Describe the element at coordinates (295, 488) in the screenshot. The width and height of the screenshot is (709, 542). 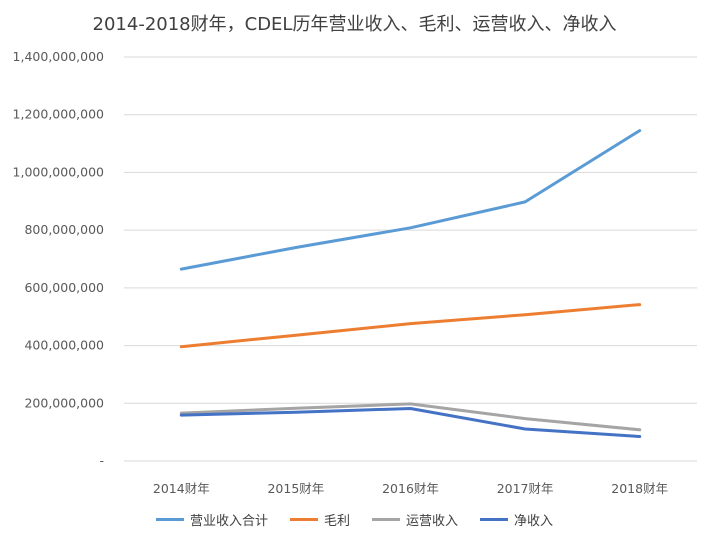
I see `x-tick-label: 2015财年` at that location.